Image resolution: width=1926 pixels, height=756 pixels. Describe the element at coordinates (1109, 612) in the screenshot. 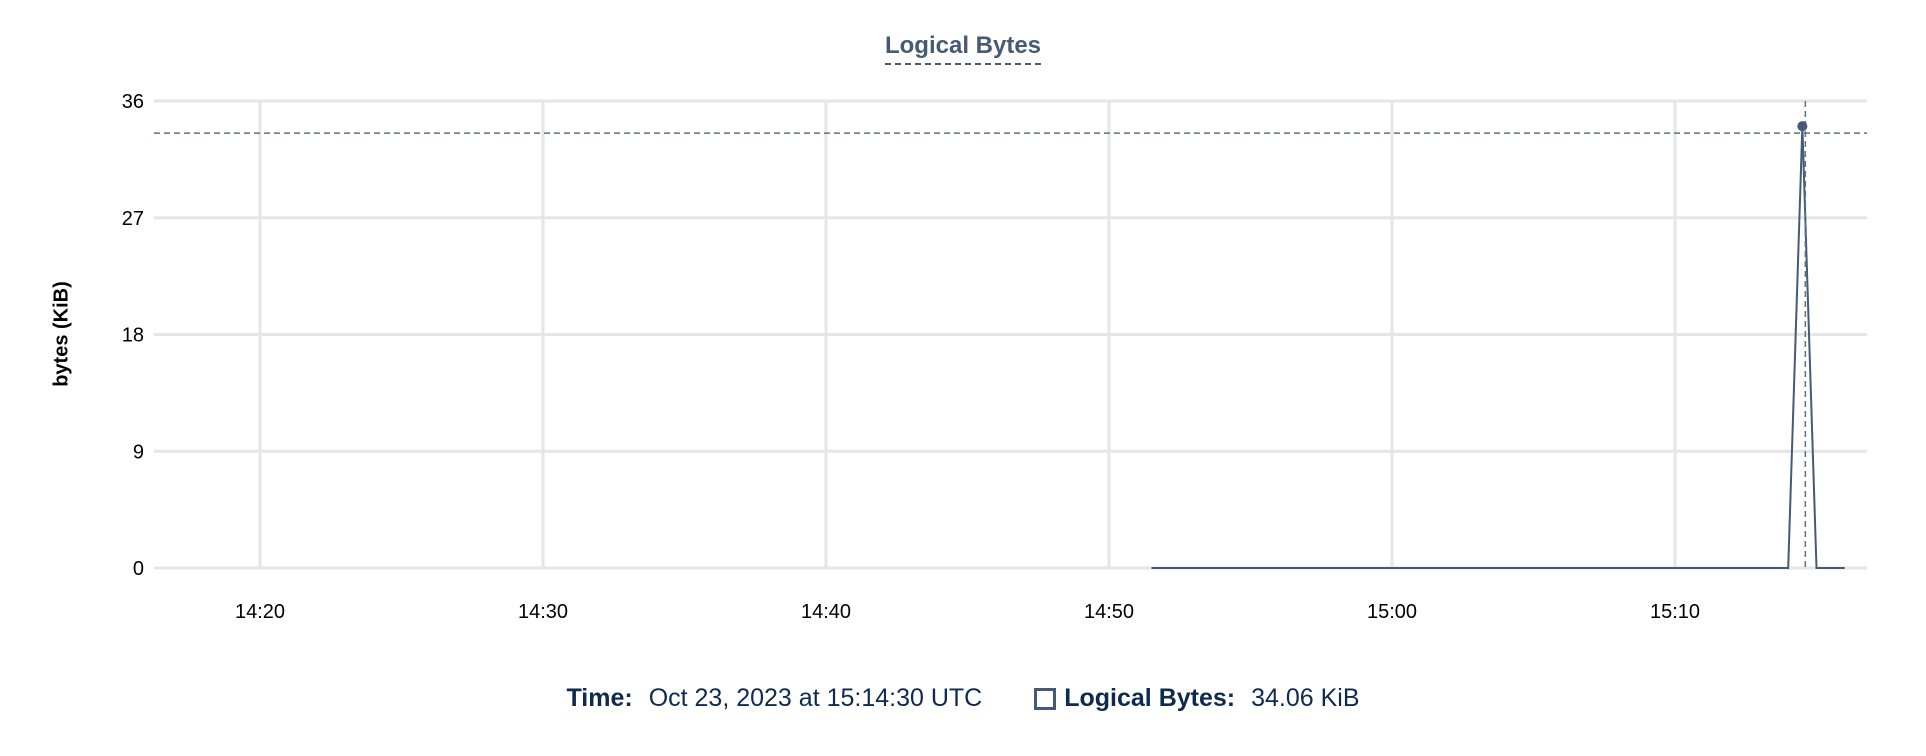

I see `x-tick-label: 14:50` at that location.